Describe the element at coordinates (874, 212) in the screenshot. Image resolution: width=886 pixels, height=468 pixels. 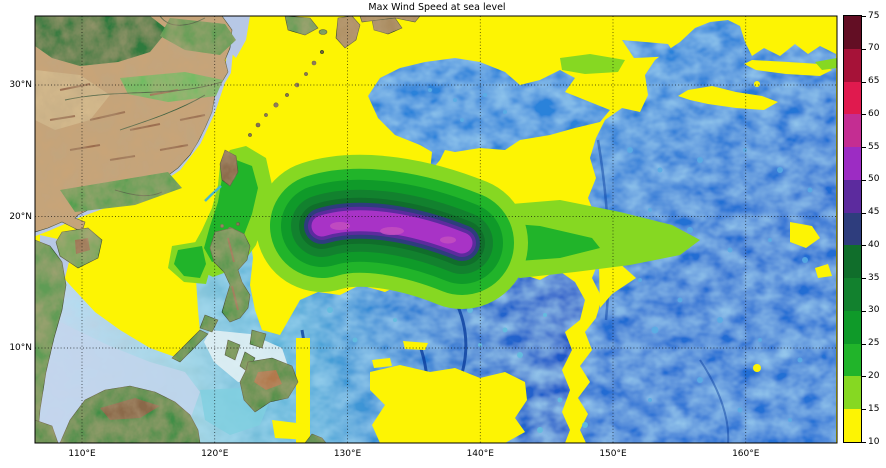
I see `colorbar-tick-label: 45` at that location.